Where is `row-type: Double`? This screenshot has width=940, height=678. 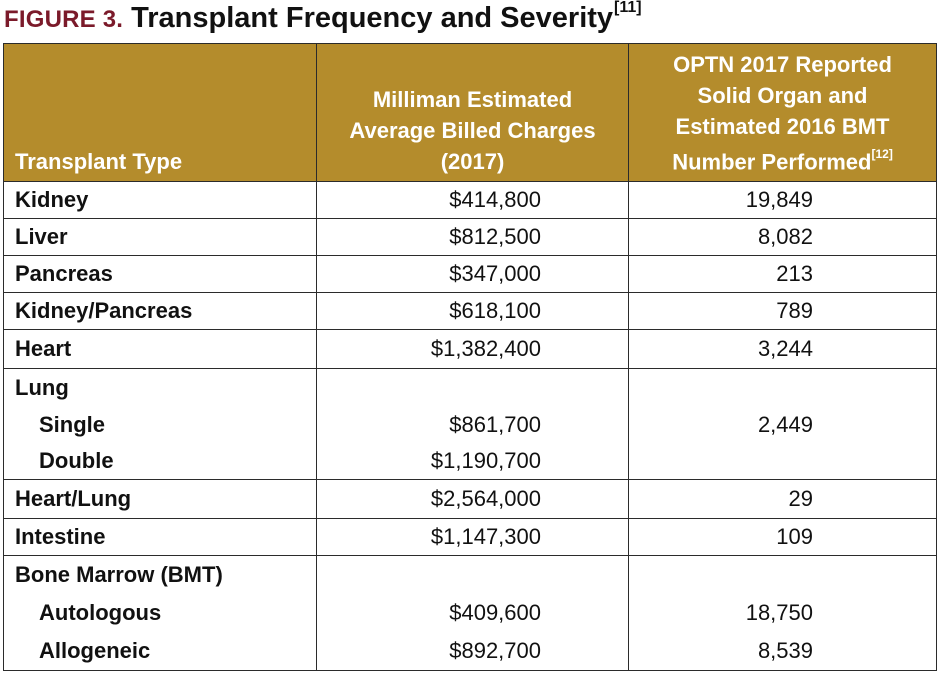 row-type: Double is located at coordinates (160, 461).